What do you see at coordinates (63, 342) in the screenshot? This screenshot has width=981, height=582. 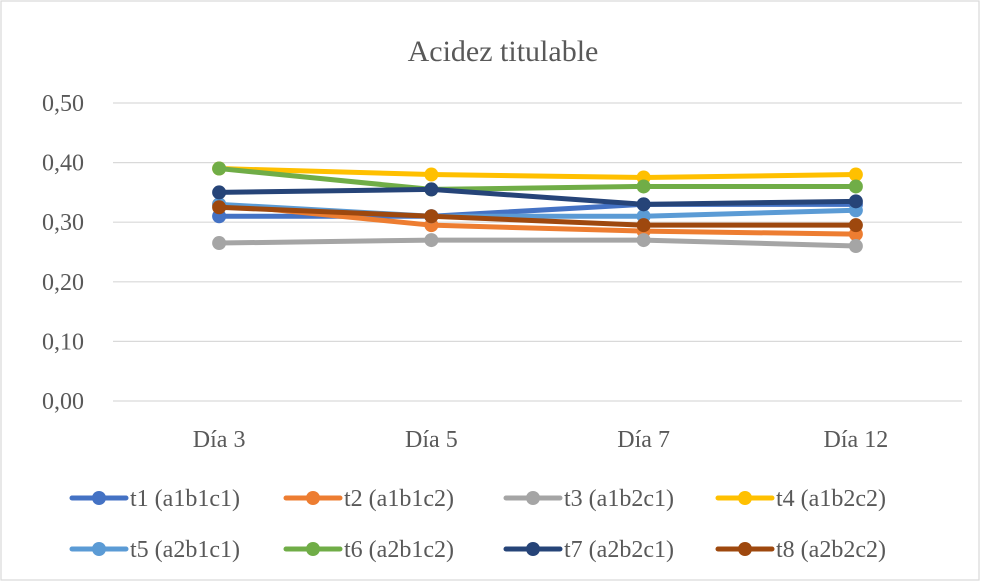 I see `y-tick-label: 0,10` at bounding box center [63, 342].